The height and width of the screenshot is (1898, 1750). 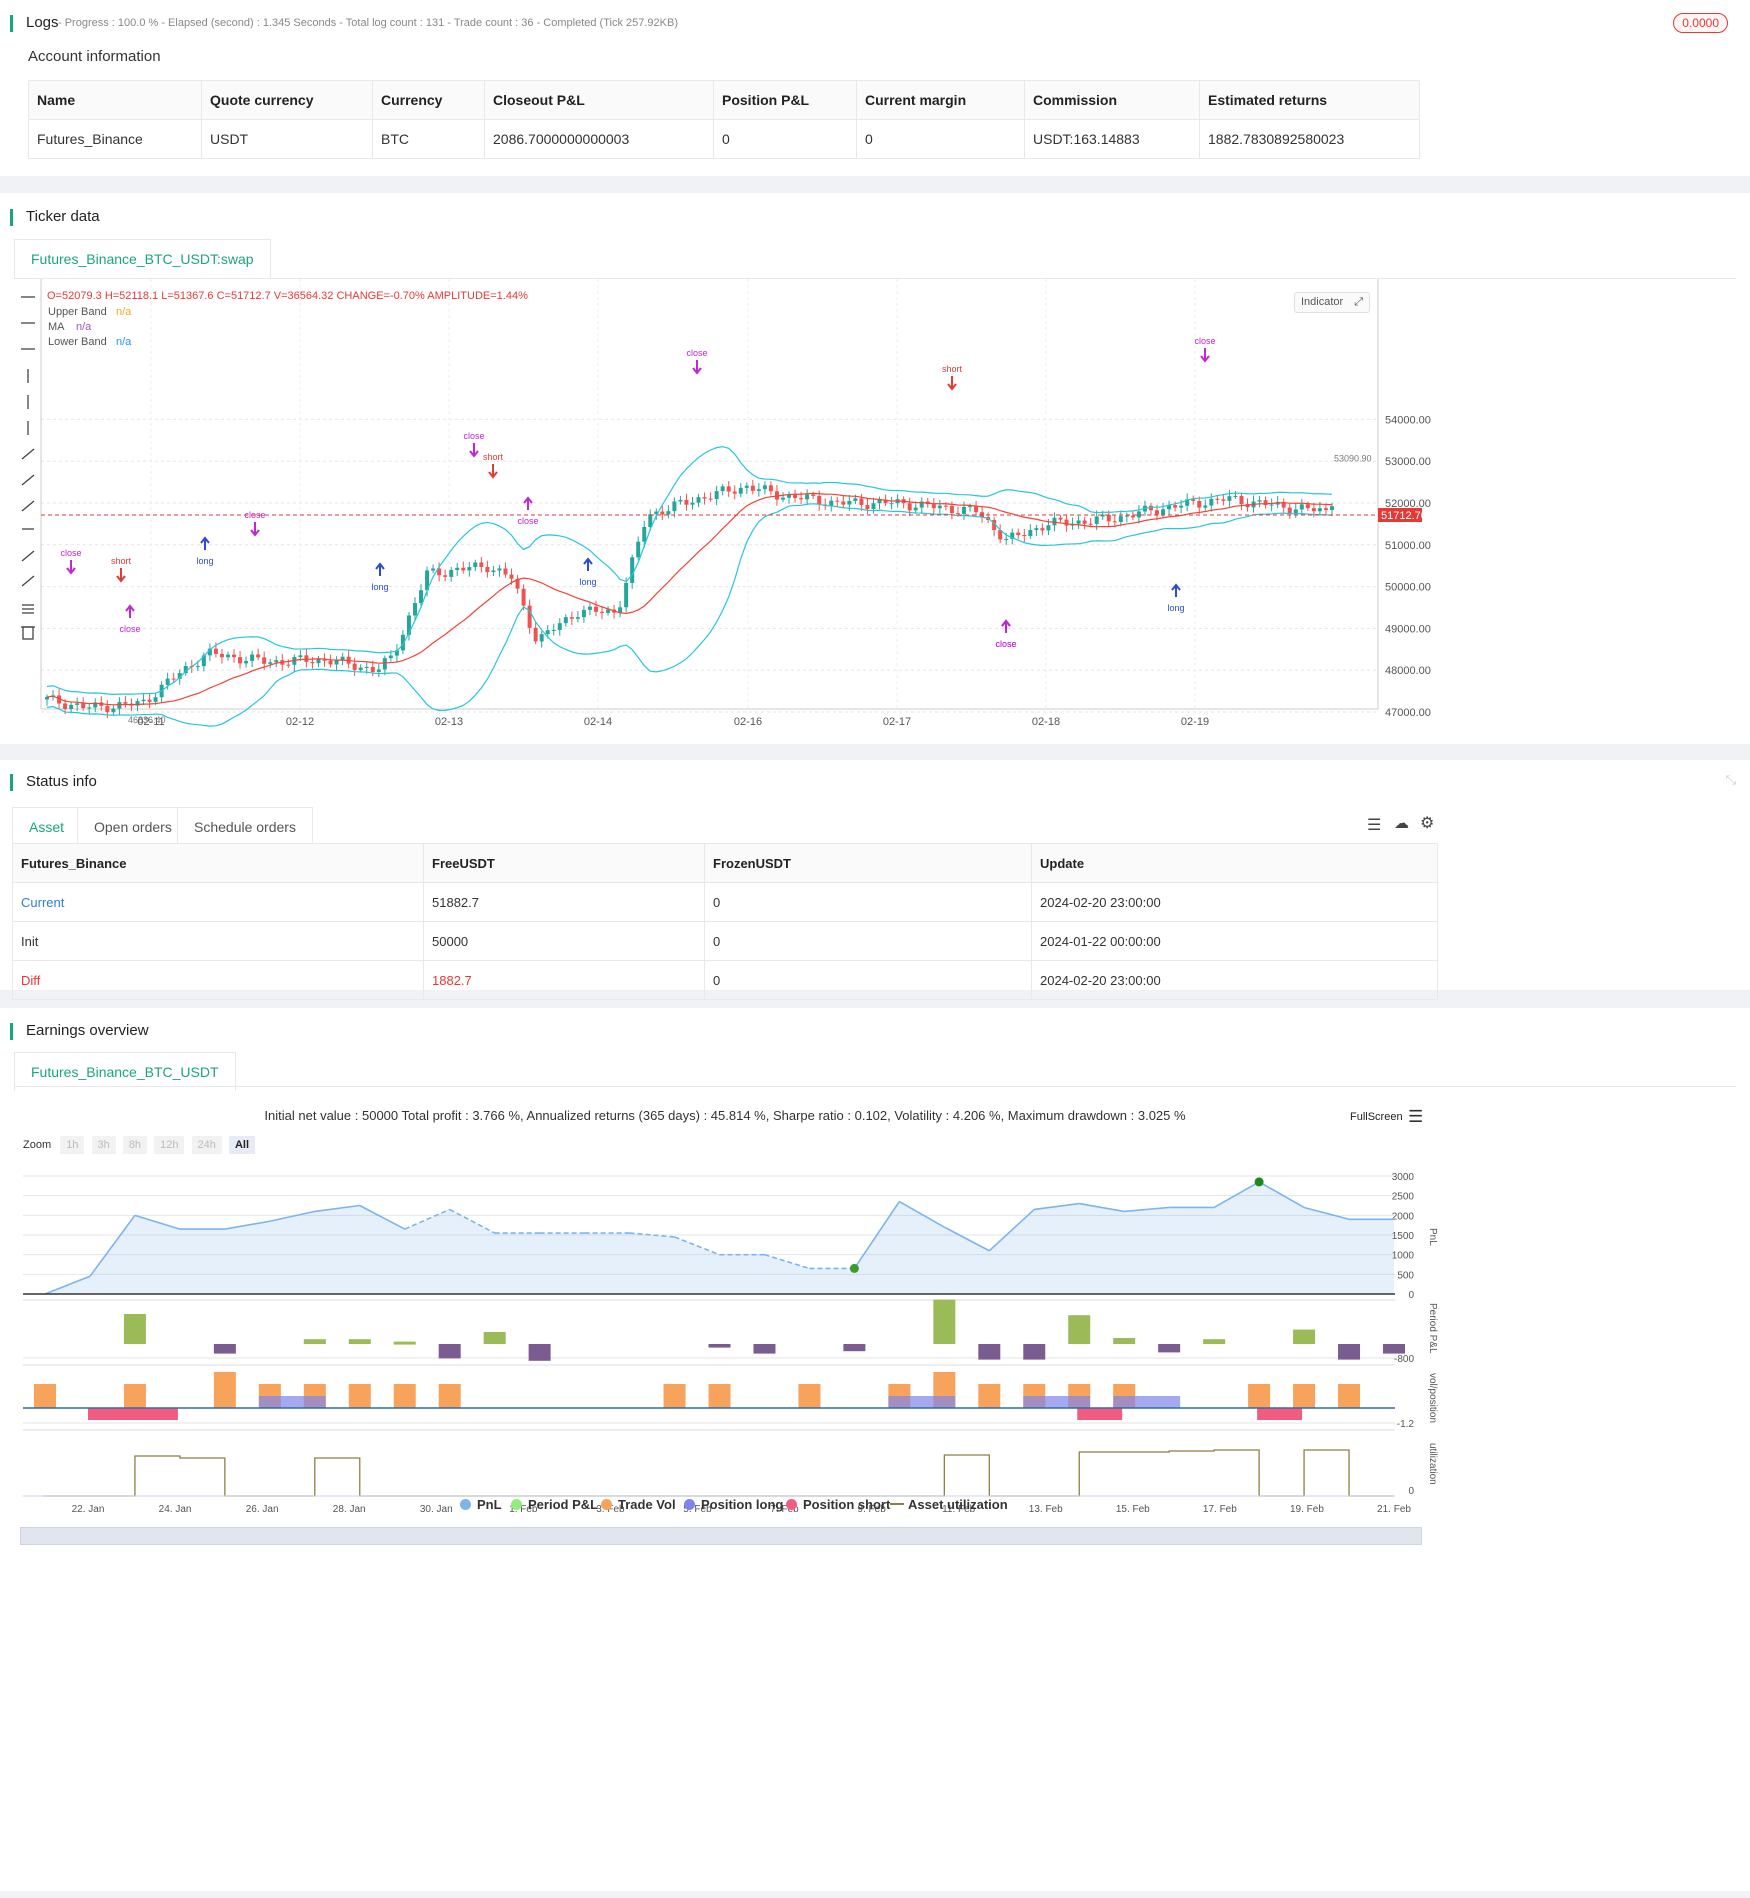 I want to click on tab-earnings-symbol: Futures_Binance_BTC_USDT, so click(x=125, y=1071).